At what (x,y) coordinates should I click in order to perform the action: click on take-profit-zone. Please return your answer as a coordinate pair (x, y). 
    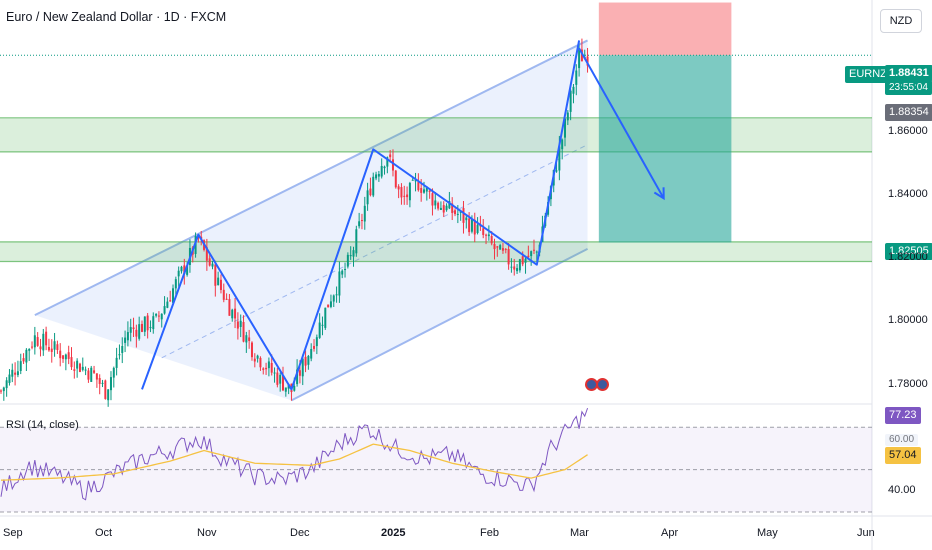
    Looking at the image, I should click on (665, 149).